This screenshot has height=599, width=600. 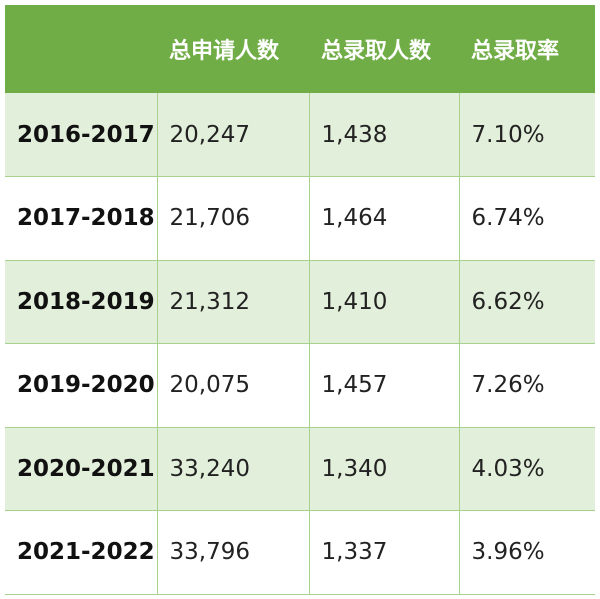 I want to click on rate-cell: 6.62%, so click(x=527, y=302).